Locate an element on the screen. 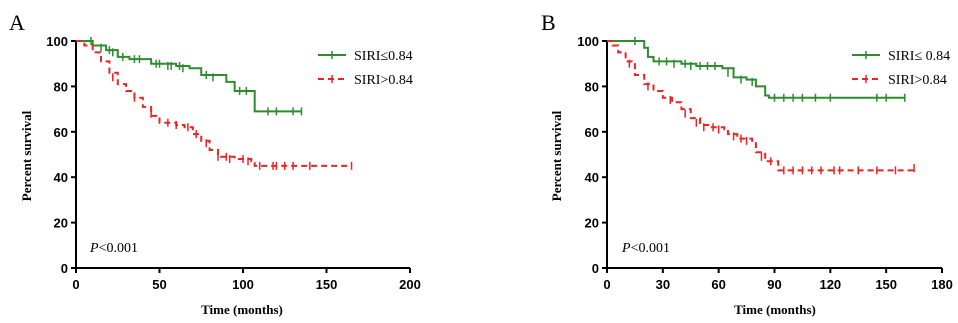 Image resolution: width=958 pixels, height=323 pixels. panel-b-x-tick-label: 120 is located at coordinates (830, 284).